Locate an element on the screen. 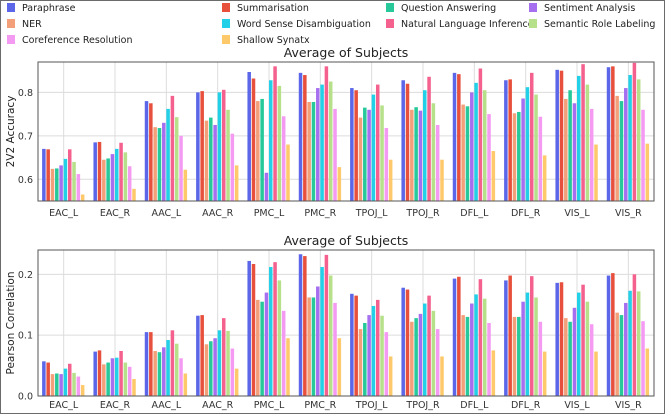 Image resolution: width=665 pixels, height=414 pixels. bar-sentiment-analysis-pmc-l is located at coordinates (266, 186).